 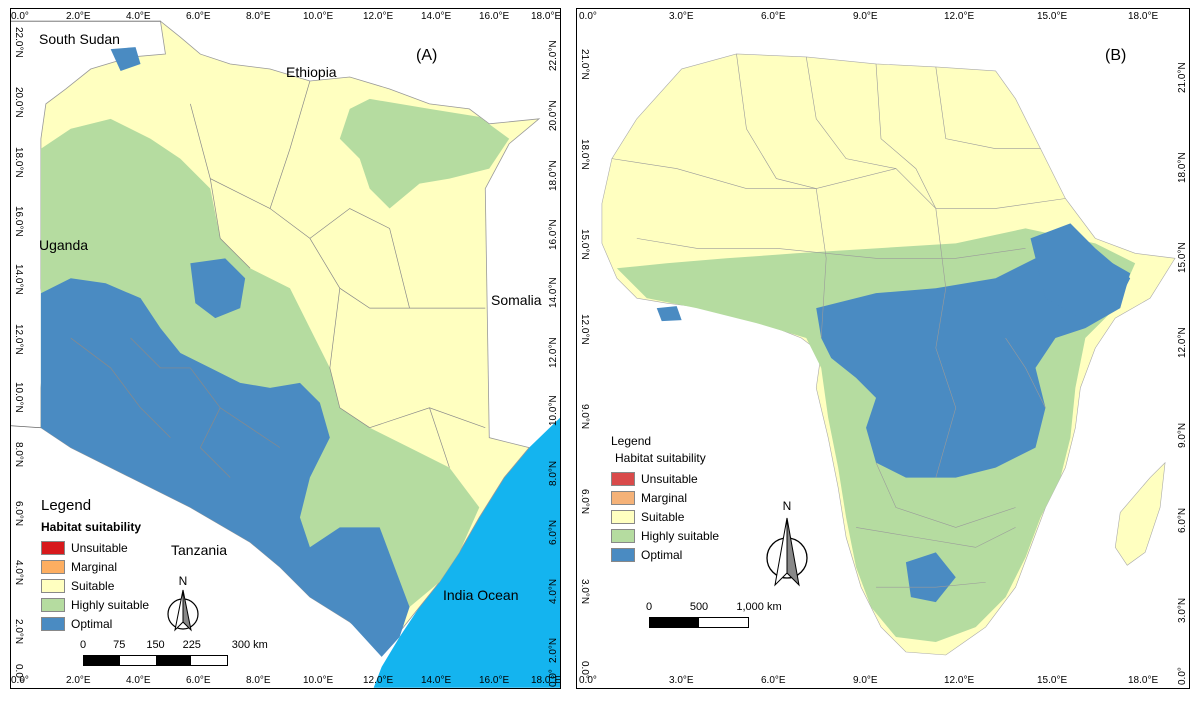 I want to click on legend-item: Highly suitable, so click(x=95, y=604).